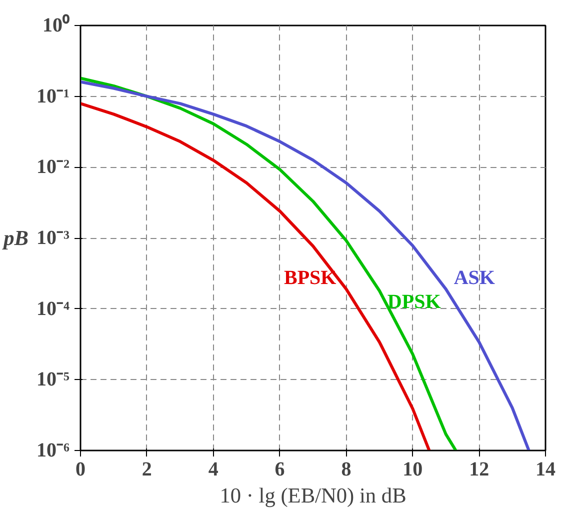  What do you see at coordinates (53, 309) in the screenshot?
I see `y-tick-label: 10⁻⁴` at bounding box center [53, 309].